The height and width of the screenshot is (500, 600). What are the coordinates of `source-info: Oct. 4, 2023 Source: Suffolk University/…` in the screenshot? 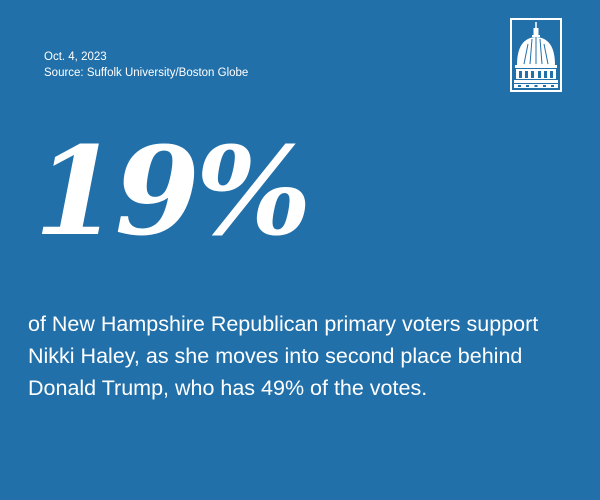 It's located at (146, 65).